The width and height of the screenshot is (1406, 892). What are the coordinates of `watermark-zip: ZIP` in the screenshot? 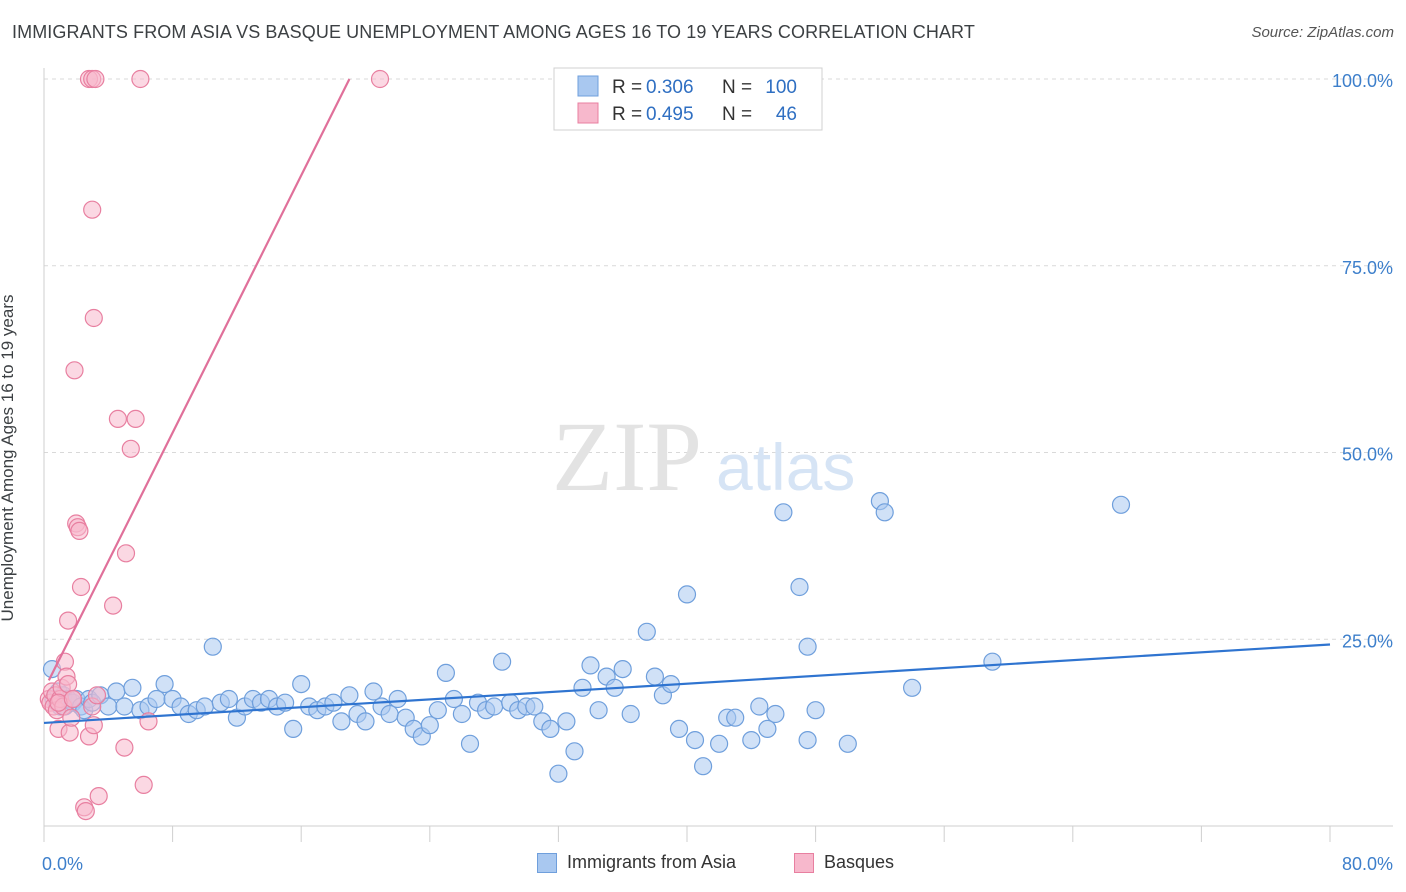 It's located at (627, 456).